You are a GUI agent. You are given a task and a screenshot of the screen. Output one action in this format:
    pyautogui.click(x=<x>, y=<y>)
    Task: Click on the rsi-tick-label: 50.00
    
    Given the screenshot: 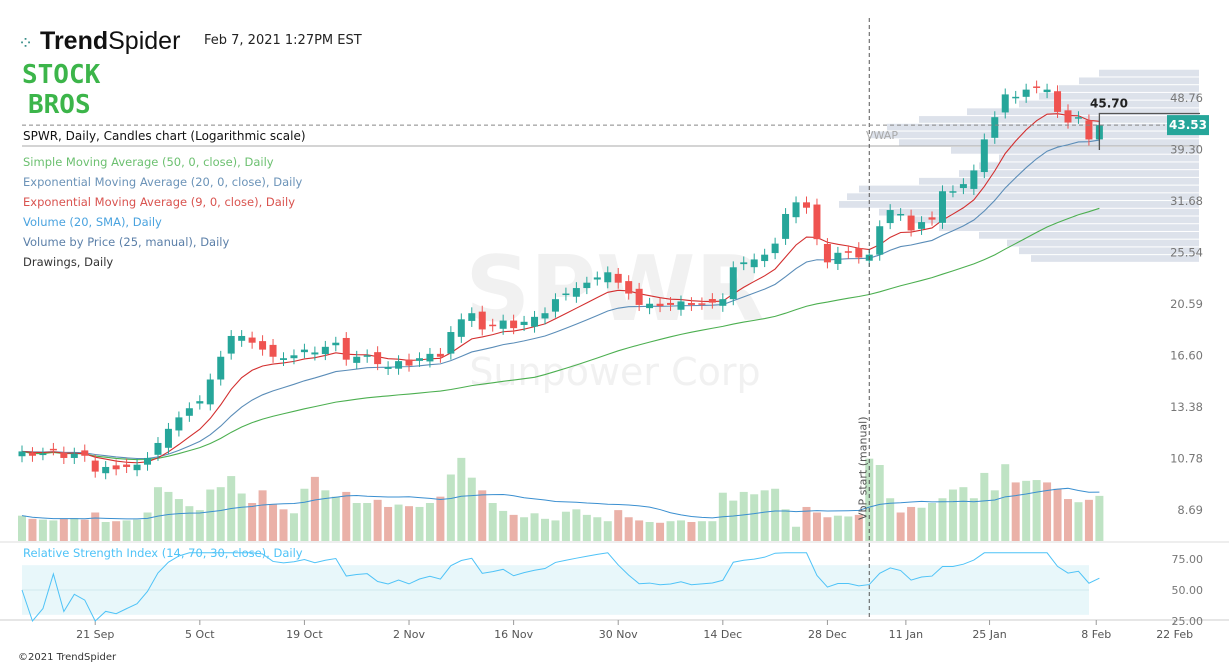 What is the action you would take?
    pyautogui.click(x=1188, y=590)
    